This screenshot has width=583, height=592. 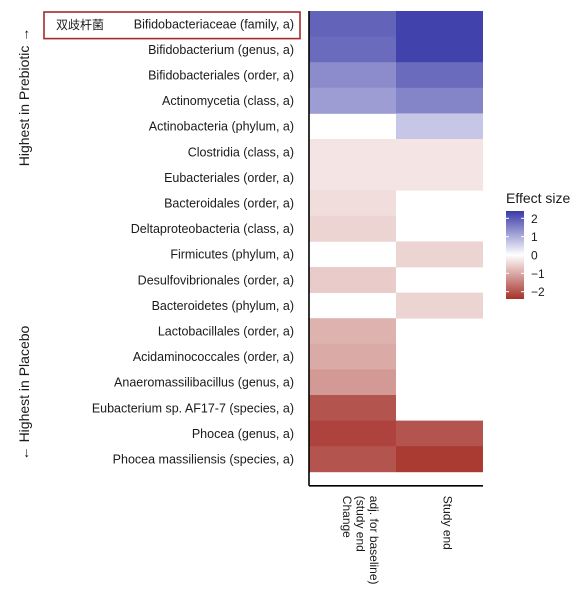 I want to click on row-label: Bifidobacteriales (order, a), so click(x=221, y=76).